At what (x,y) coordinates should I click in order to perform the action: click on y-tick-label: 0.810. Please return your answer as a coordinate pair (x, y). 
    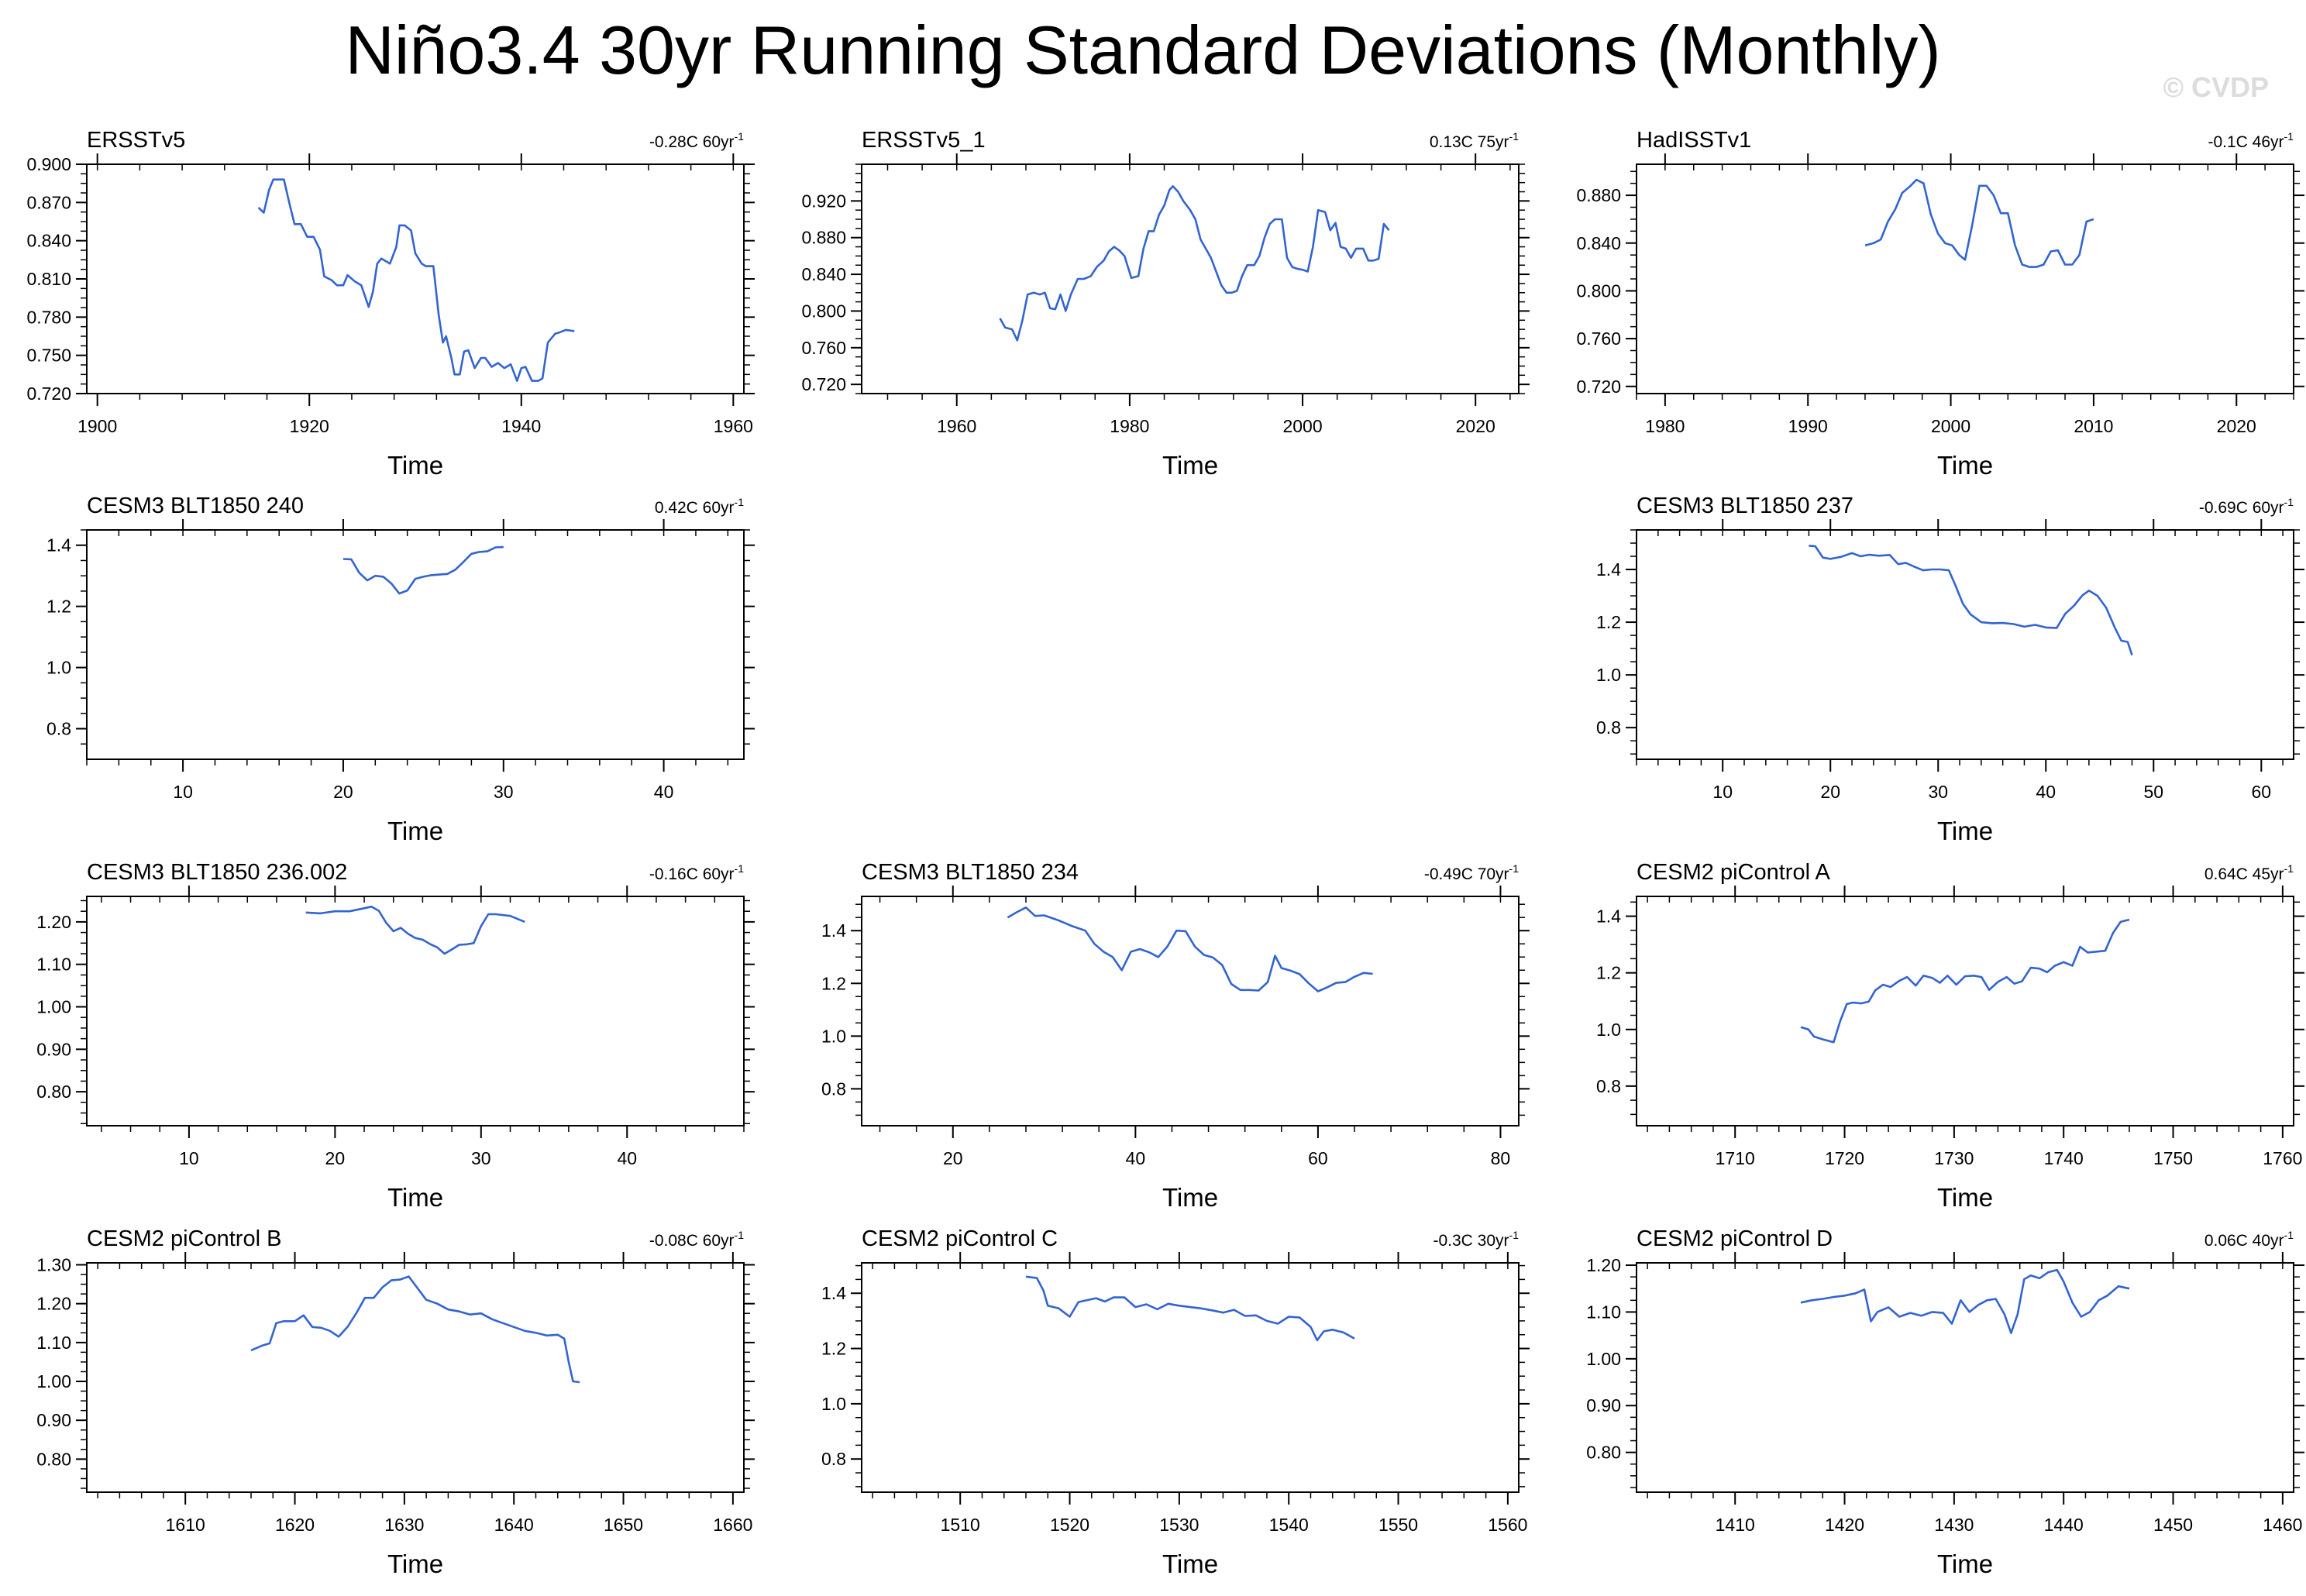
    Looking at the image, I should click on (48, 279).